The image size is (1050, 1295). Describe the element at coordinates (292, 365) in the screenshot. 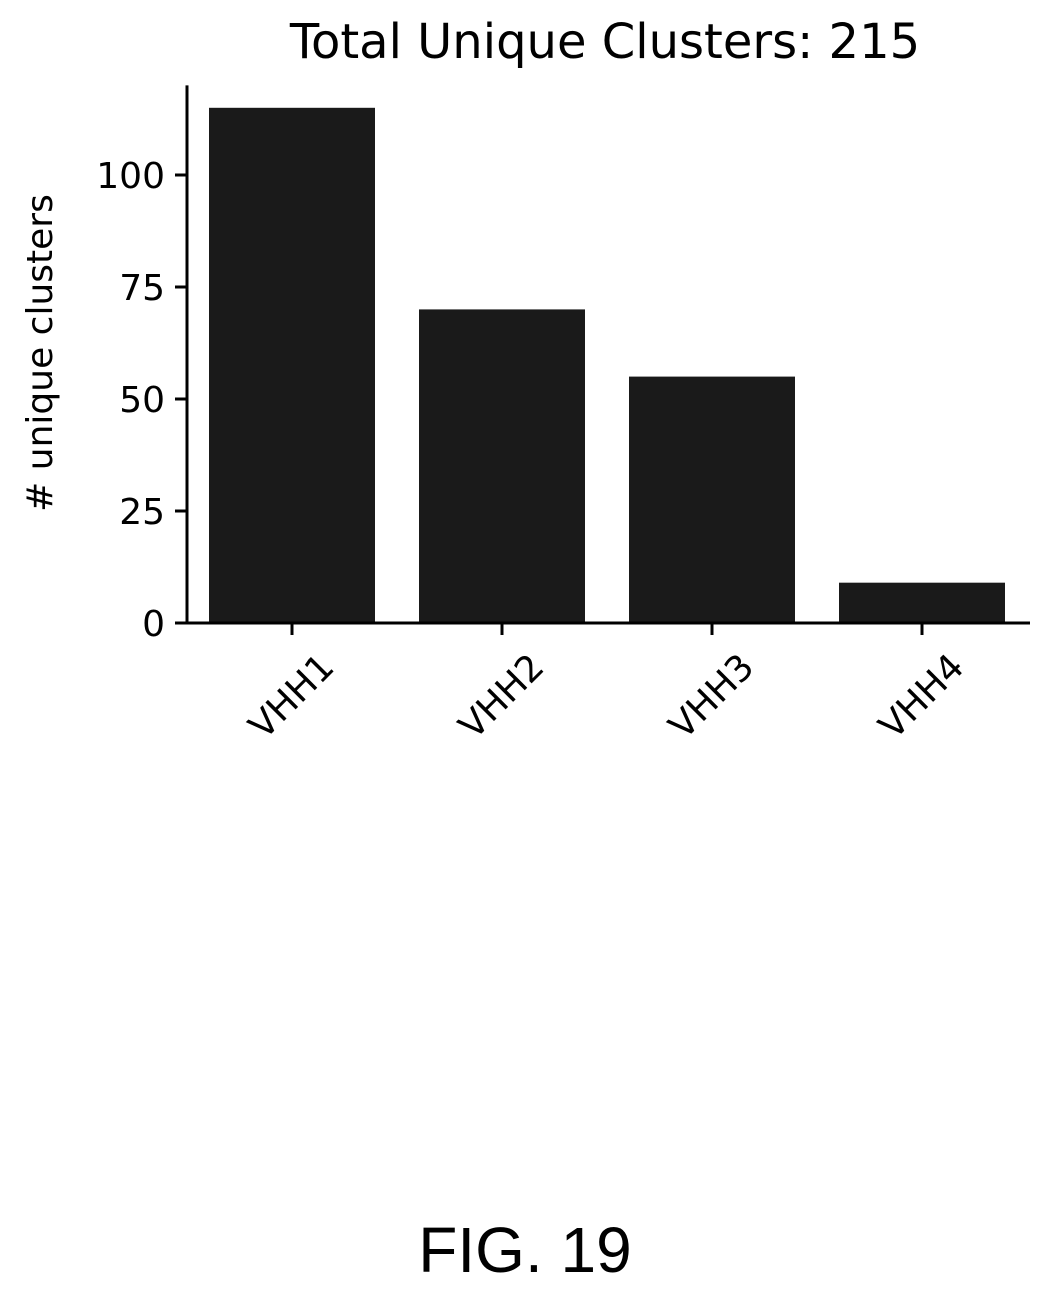

I see `bar-vhh1` at that location.